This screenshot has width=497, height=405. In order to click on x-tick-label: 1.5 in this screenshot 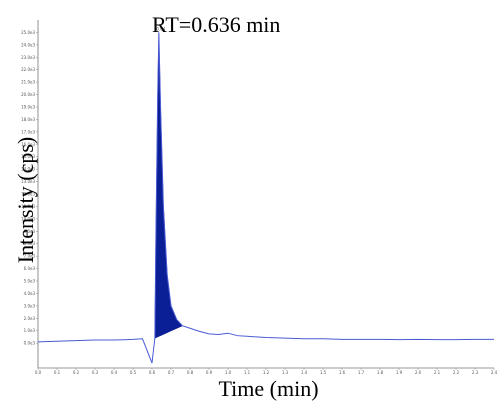, I will do `click(323, 372)`.